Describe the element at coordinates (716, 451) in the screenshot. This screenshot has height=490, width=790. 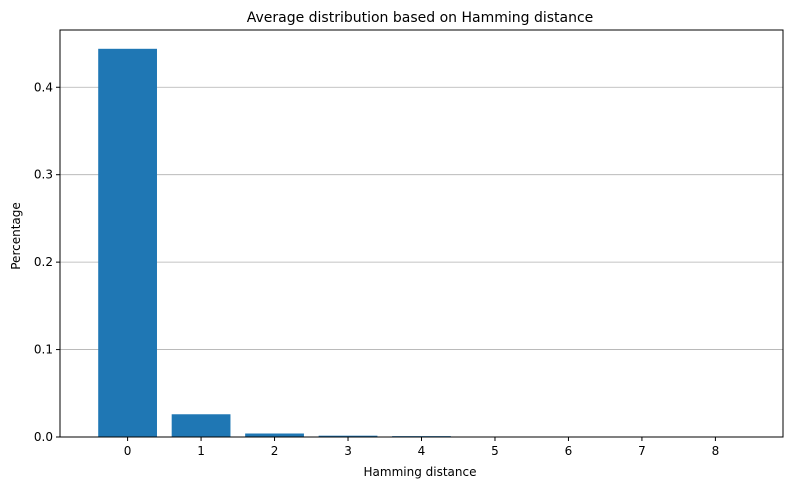
I see `x-tick-label: 8` at that location.